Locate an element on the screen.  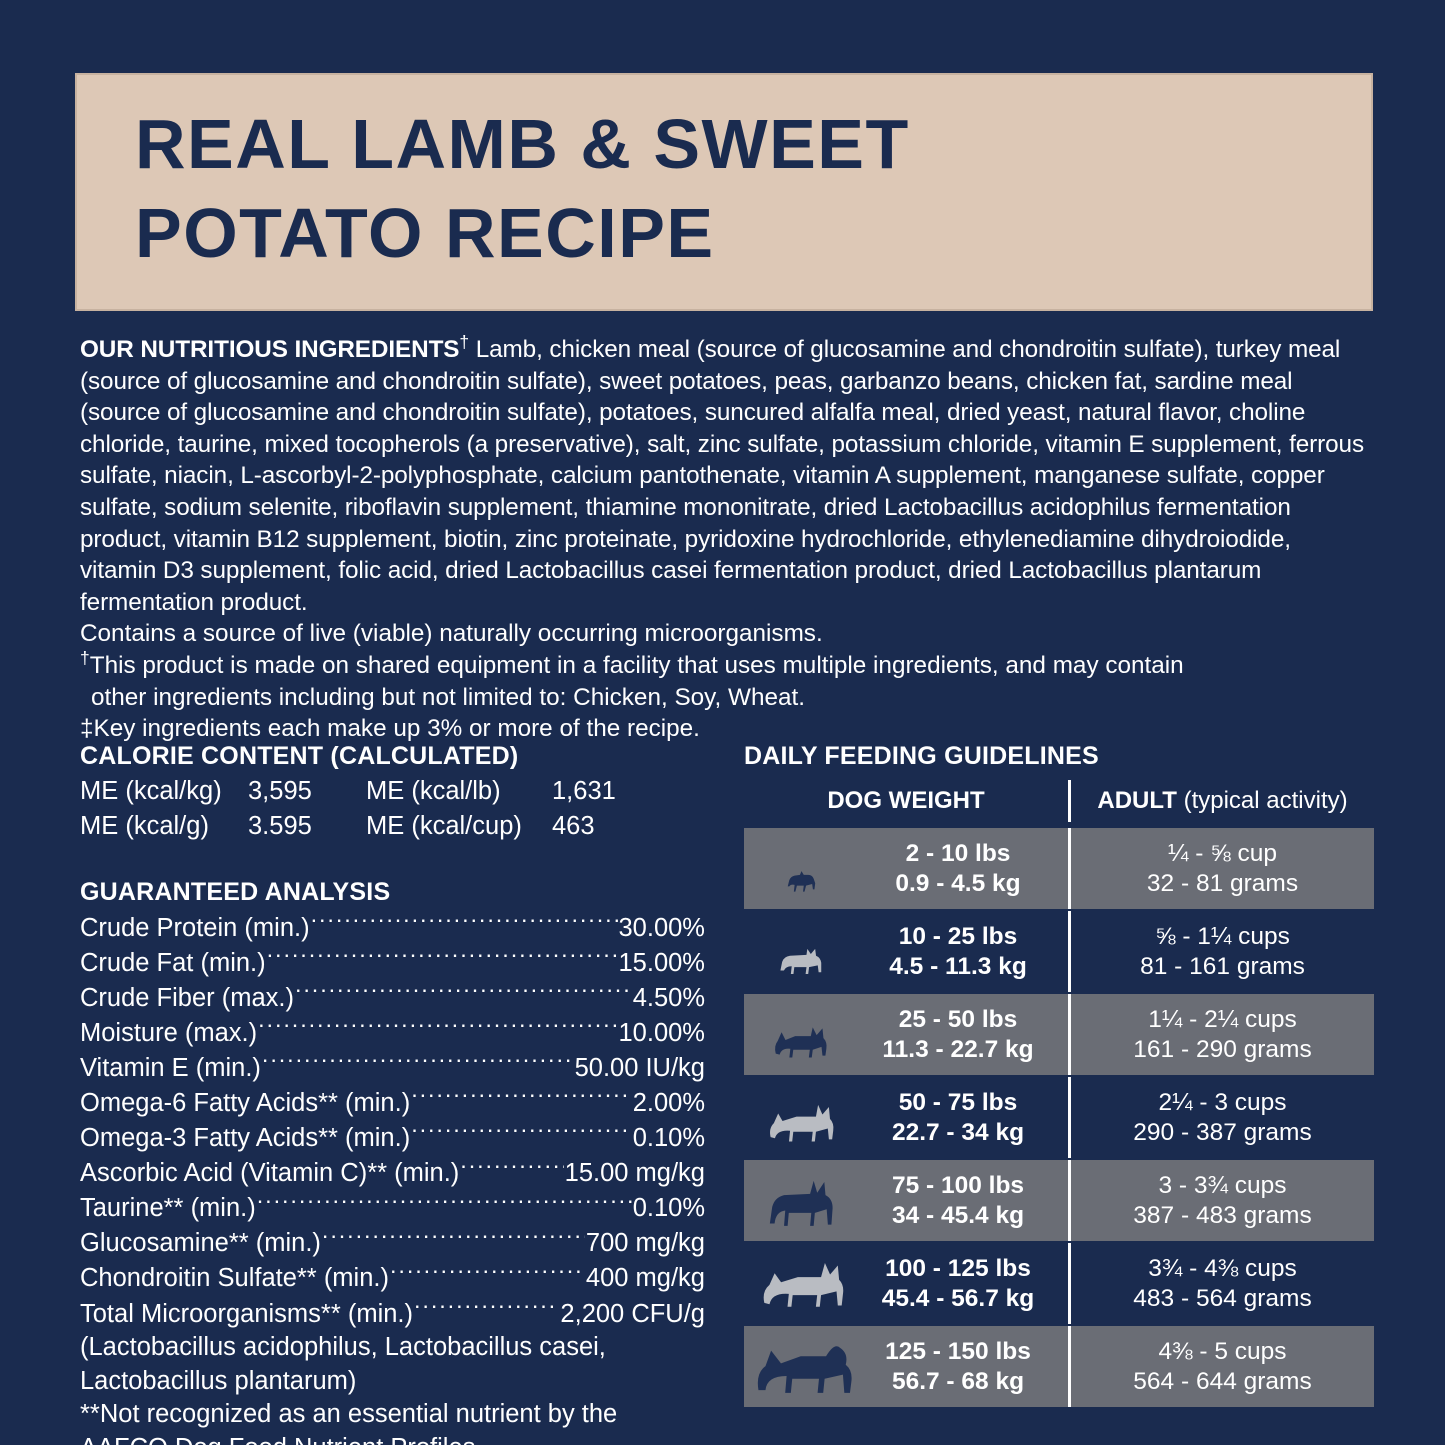
nutrient-label: Crude Fiber (max.) is located at coordinates (187, 997).